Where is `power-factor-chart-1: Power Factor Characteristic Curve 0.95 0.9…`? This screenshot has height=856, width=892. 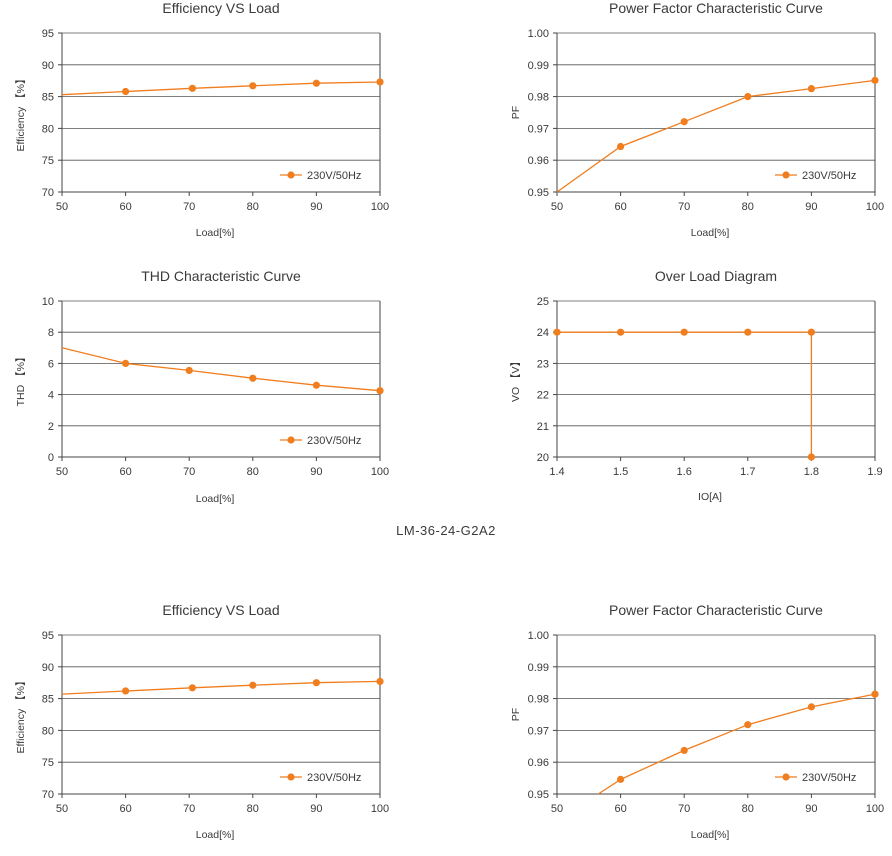 power-factor-chart-1: Power Factor Characteristic Curve 0.95 0.9… is located at coordinates (691, 125).